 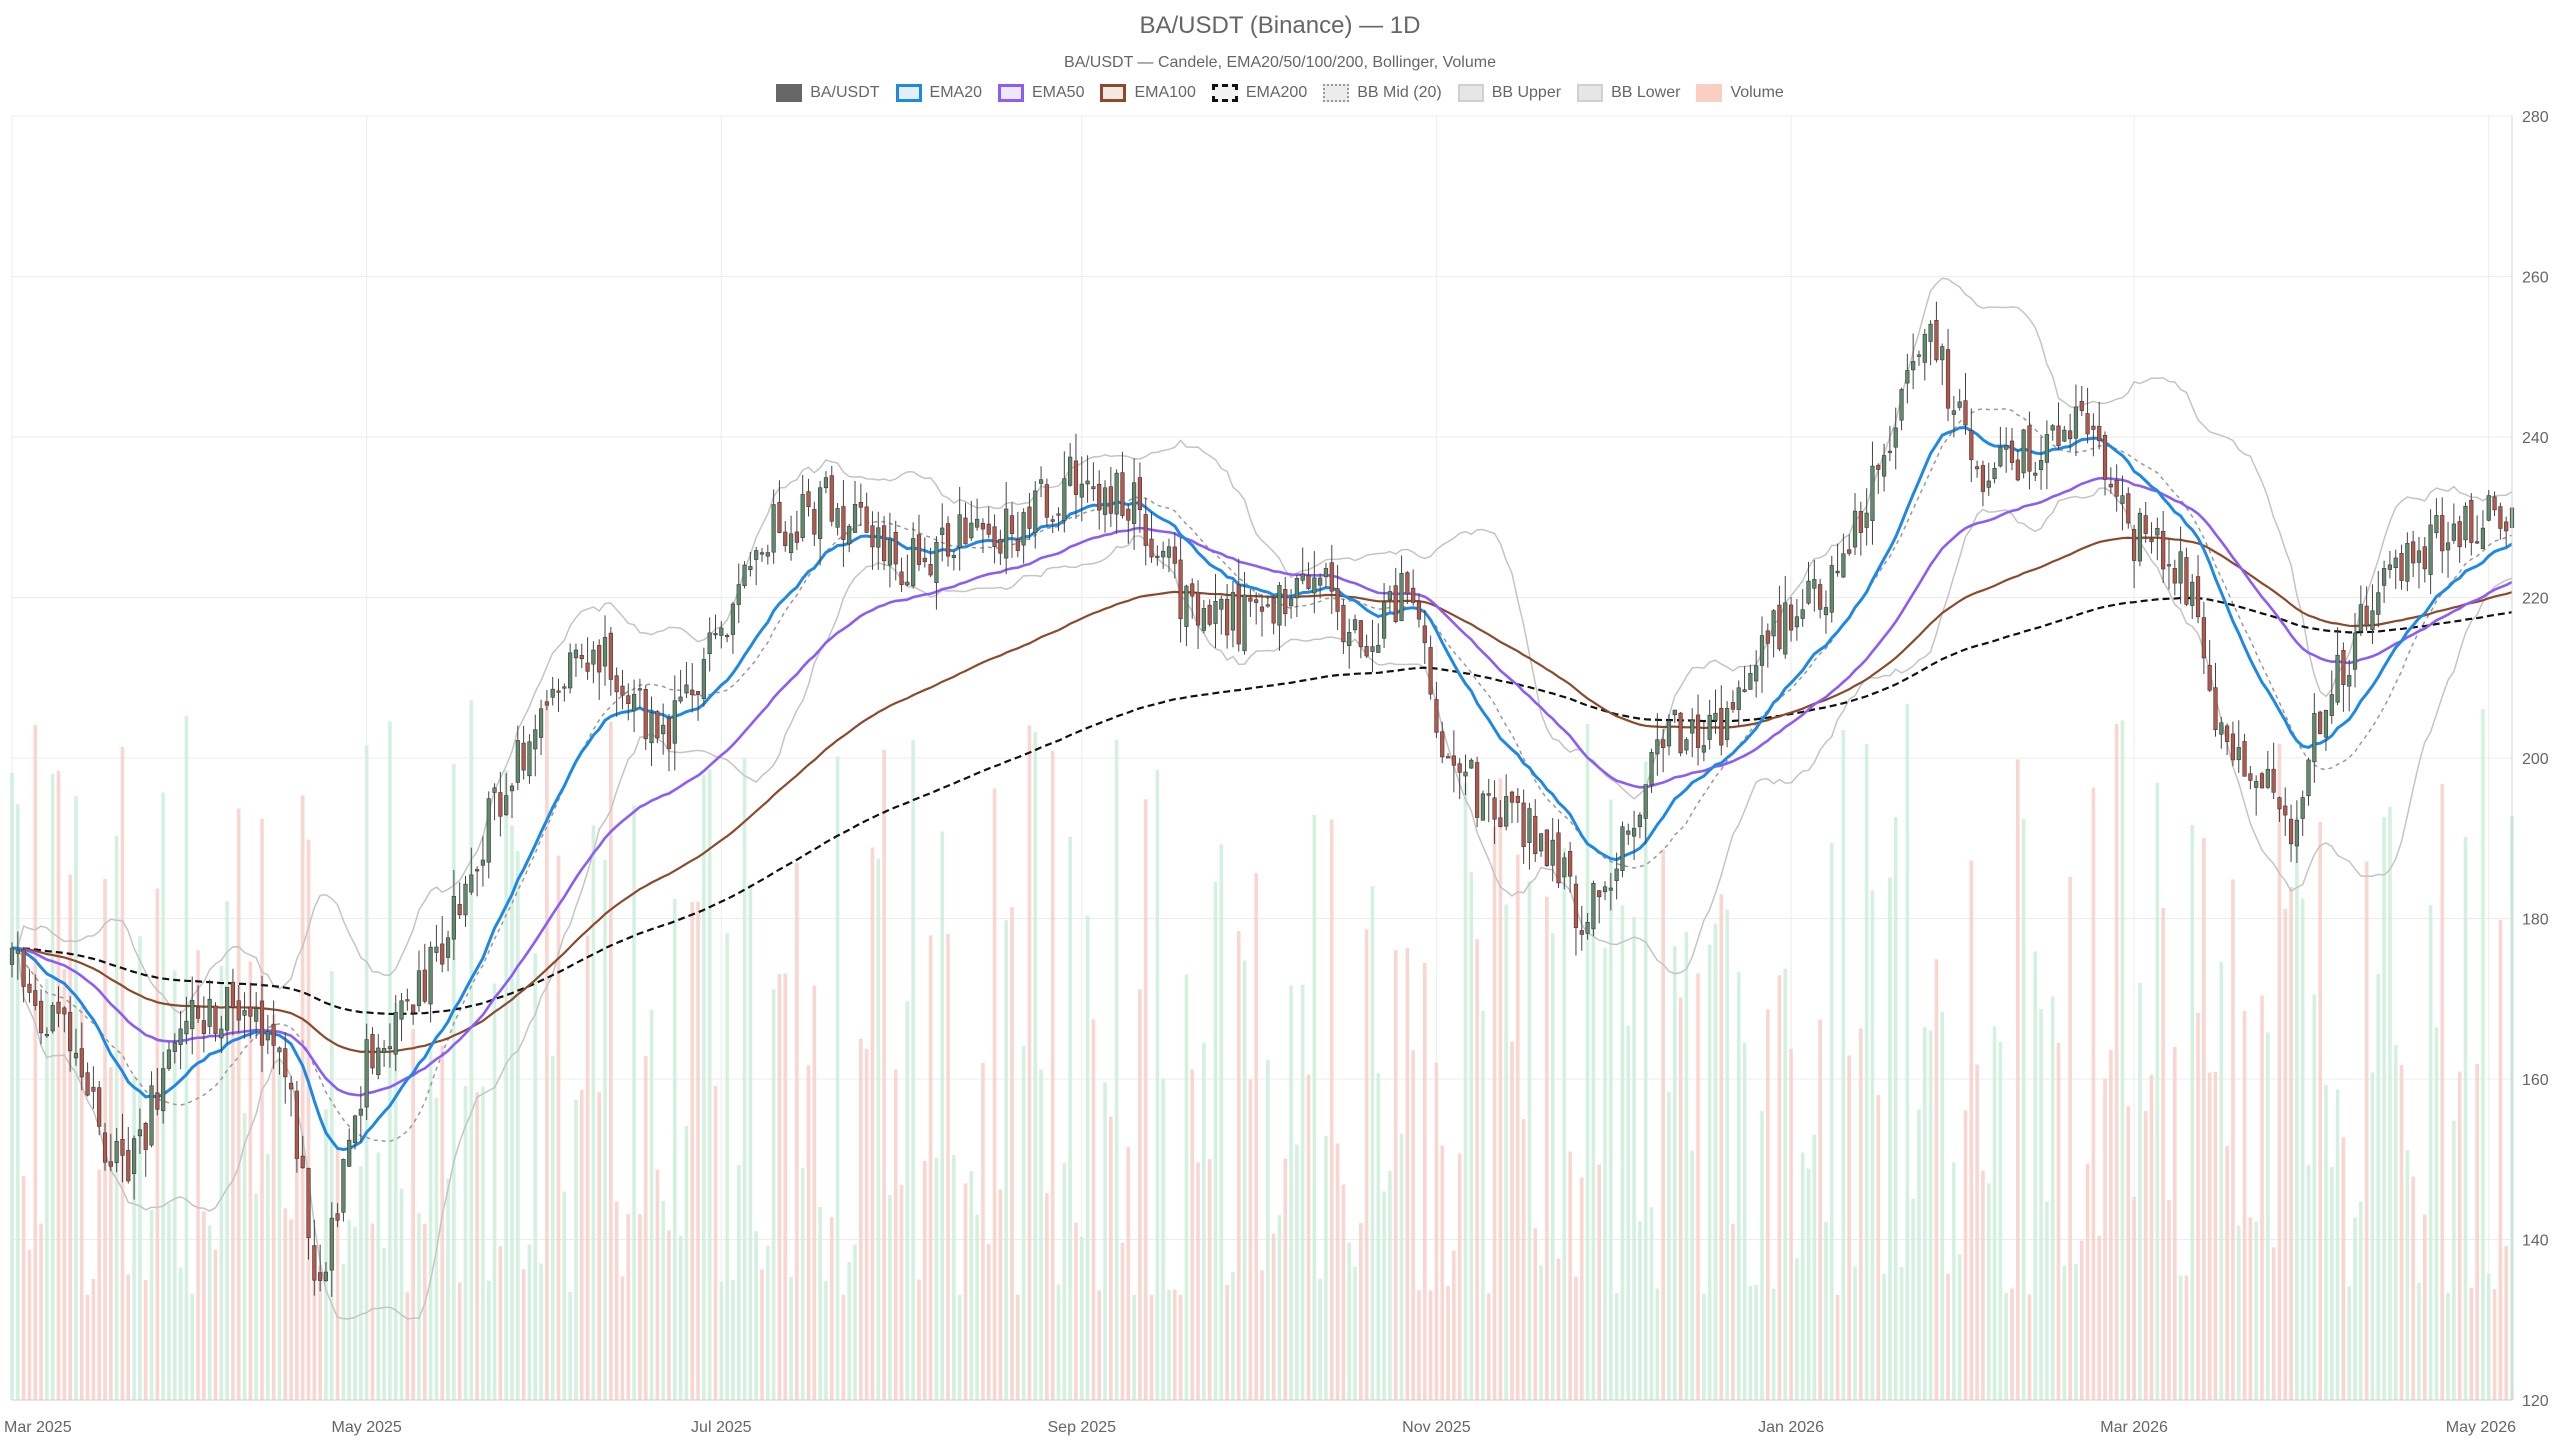 I want to click on legend-item-ema200: EMA200, so click(x=1259, y=93).